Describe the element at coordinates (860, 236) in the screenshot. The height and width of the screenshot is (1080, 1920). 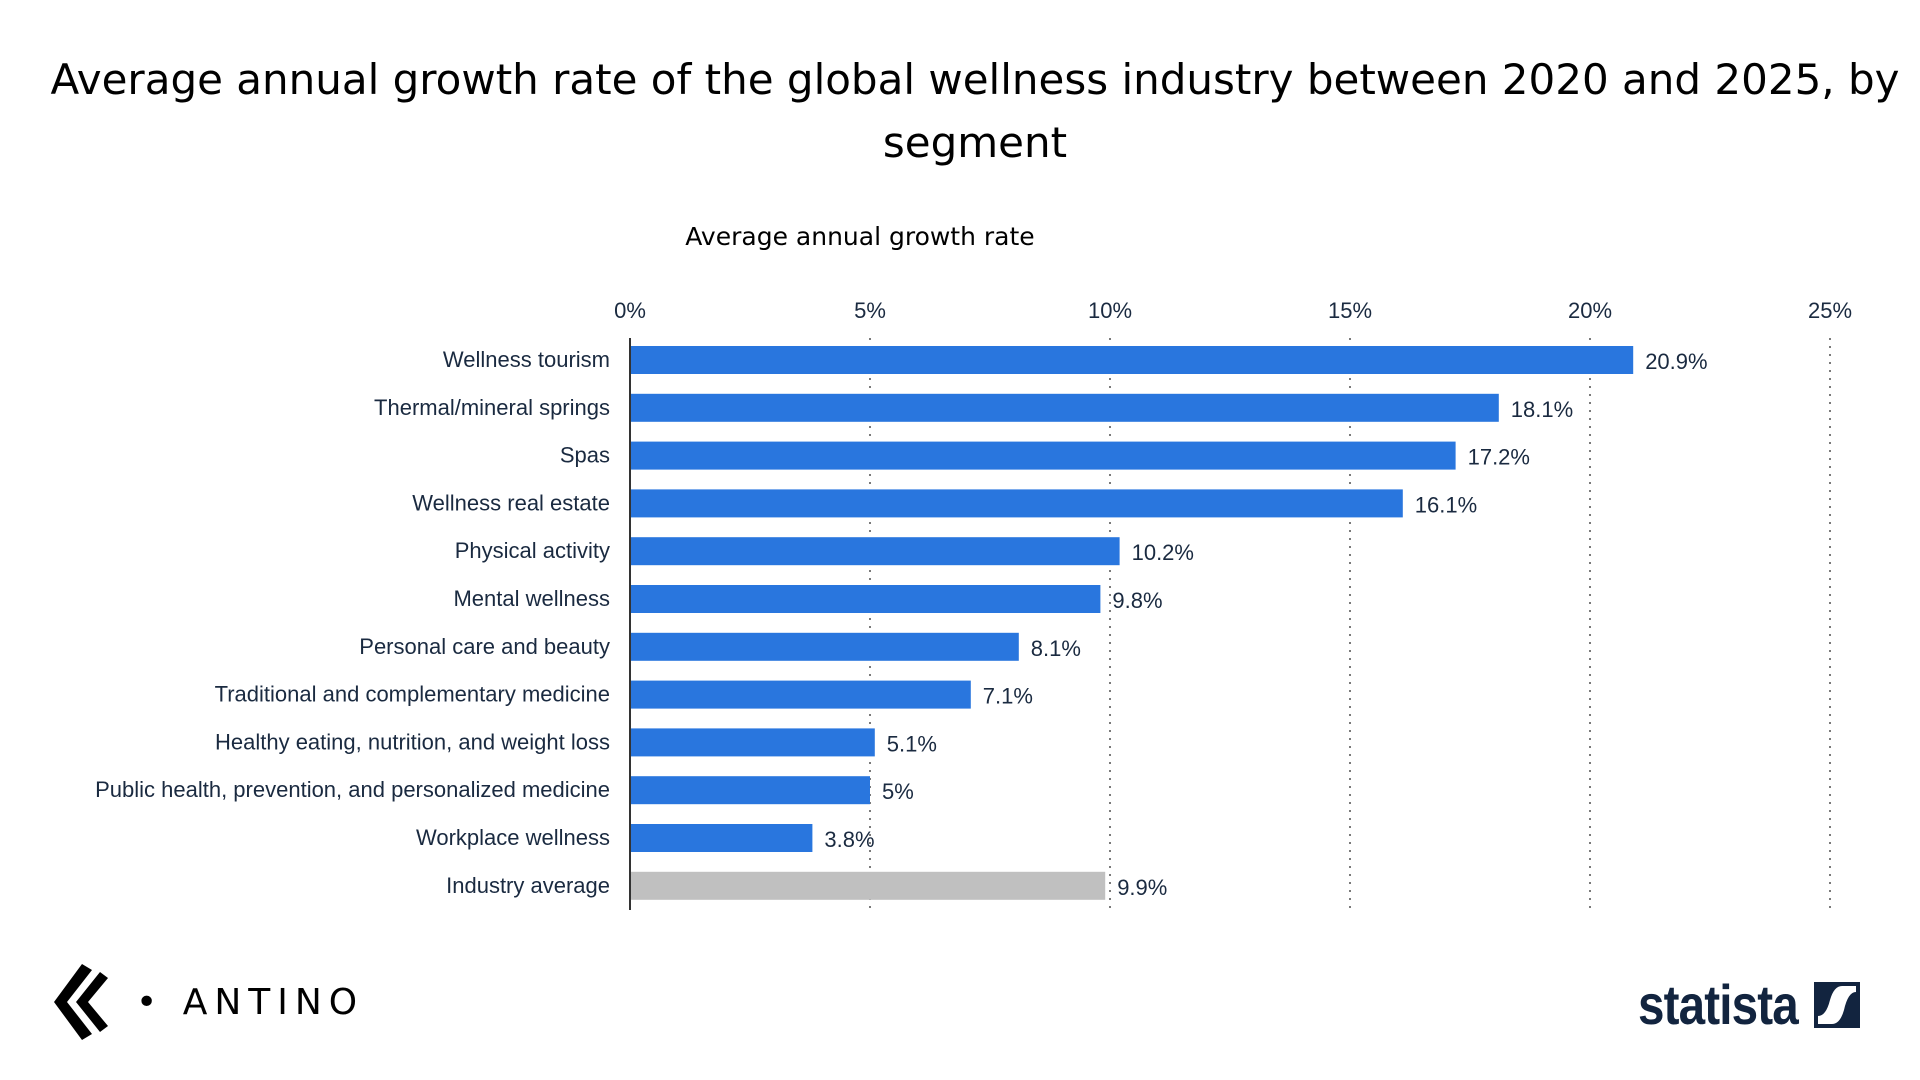
I see `x-axis-title: Average annual growth rate` at that location.